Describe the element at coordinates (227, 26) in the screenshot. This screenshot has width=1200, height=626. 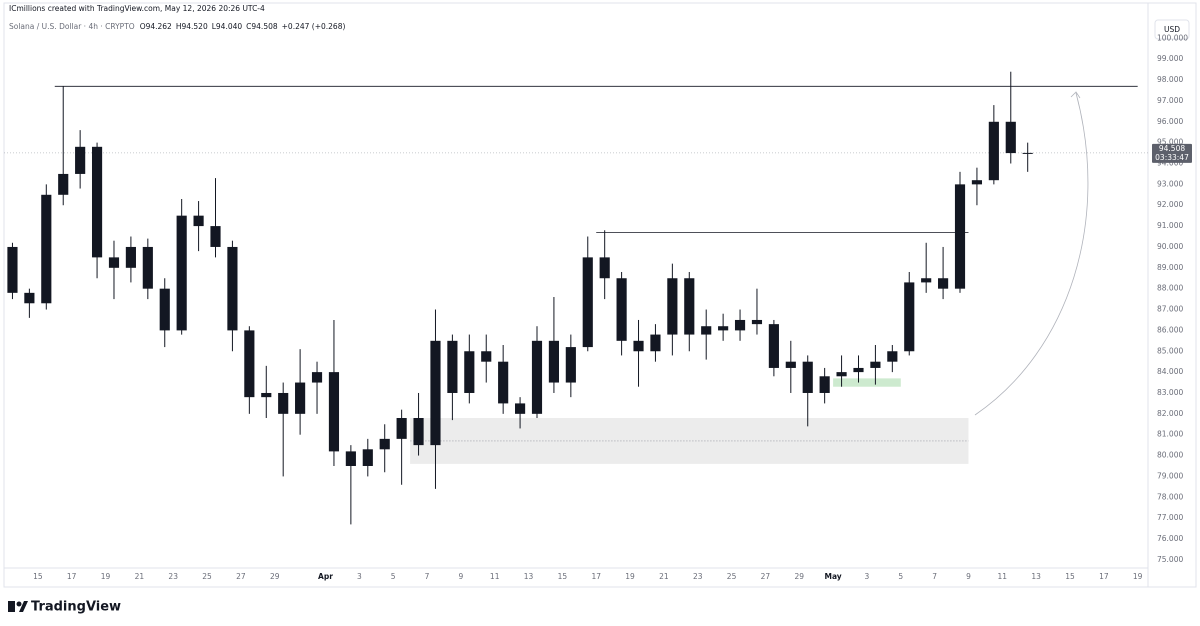
I see `ohlc-low: L94.040` at that location.